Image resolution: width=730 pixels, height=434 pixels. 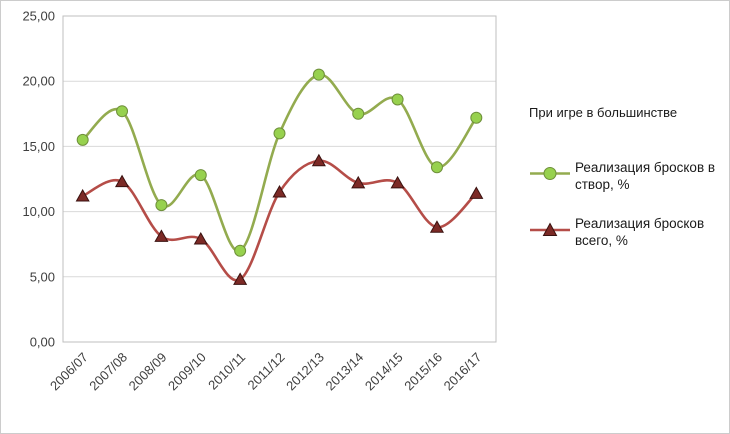 I want to click on green-circle-marker-icon, so click(x=550, y=173).